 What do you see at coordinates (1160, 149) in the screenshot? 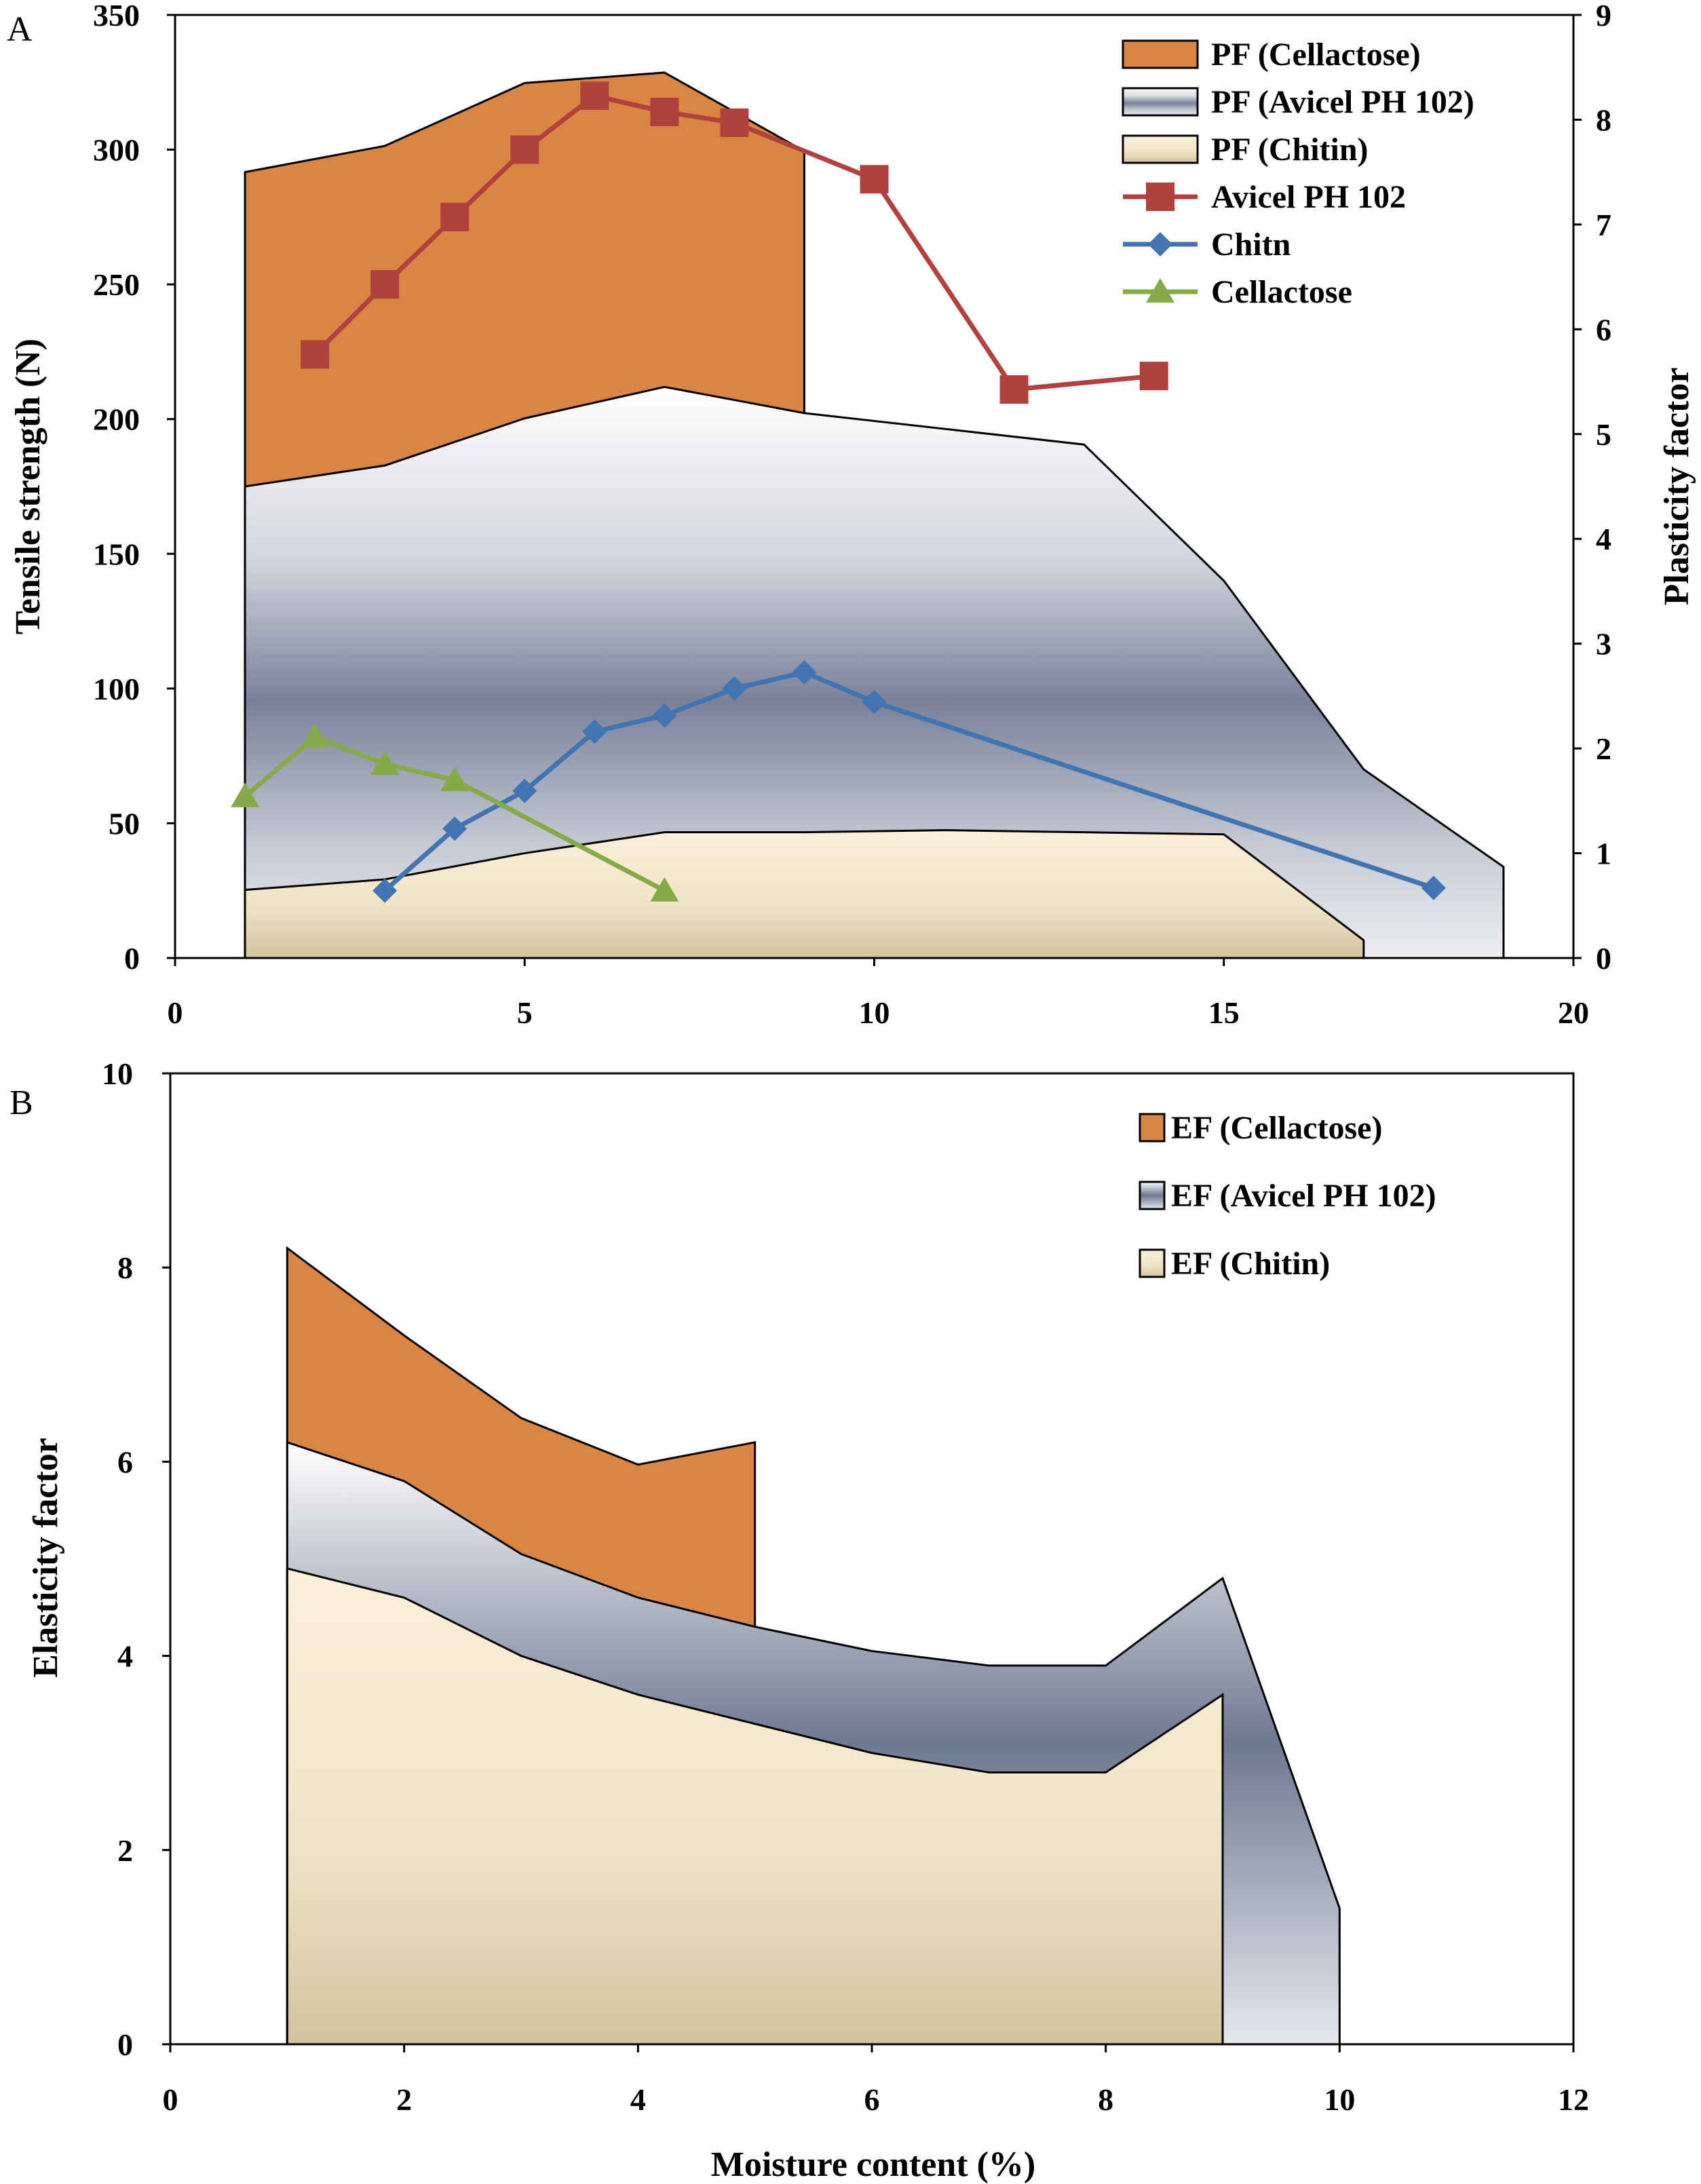
I see `legend-swatch-pf-chitin` at bounding box center [1160, 149].